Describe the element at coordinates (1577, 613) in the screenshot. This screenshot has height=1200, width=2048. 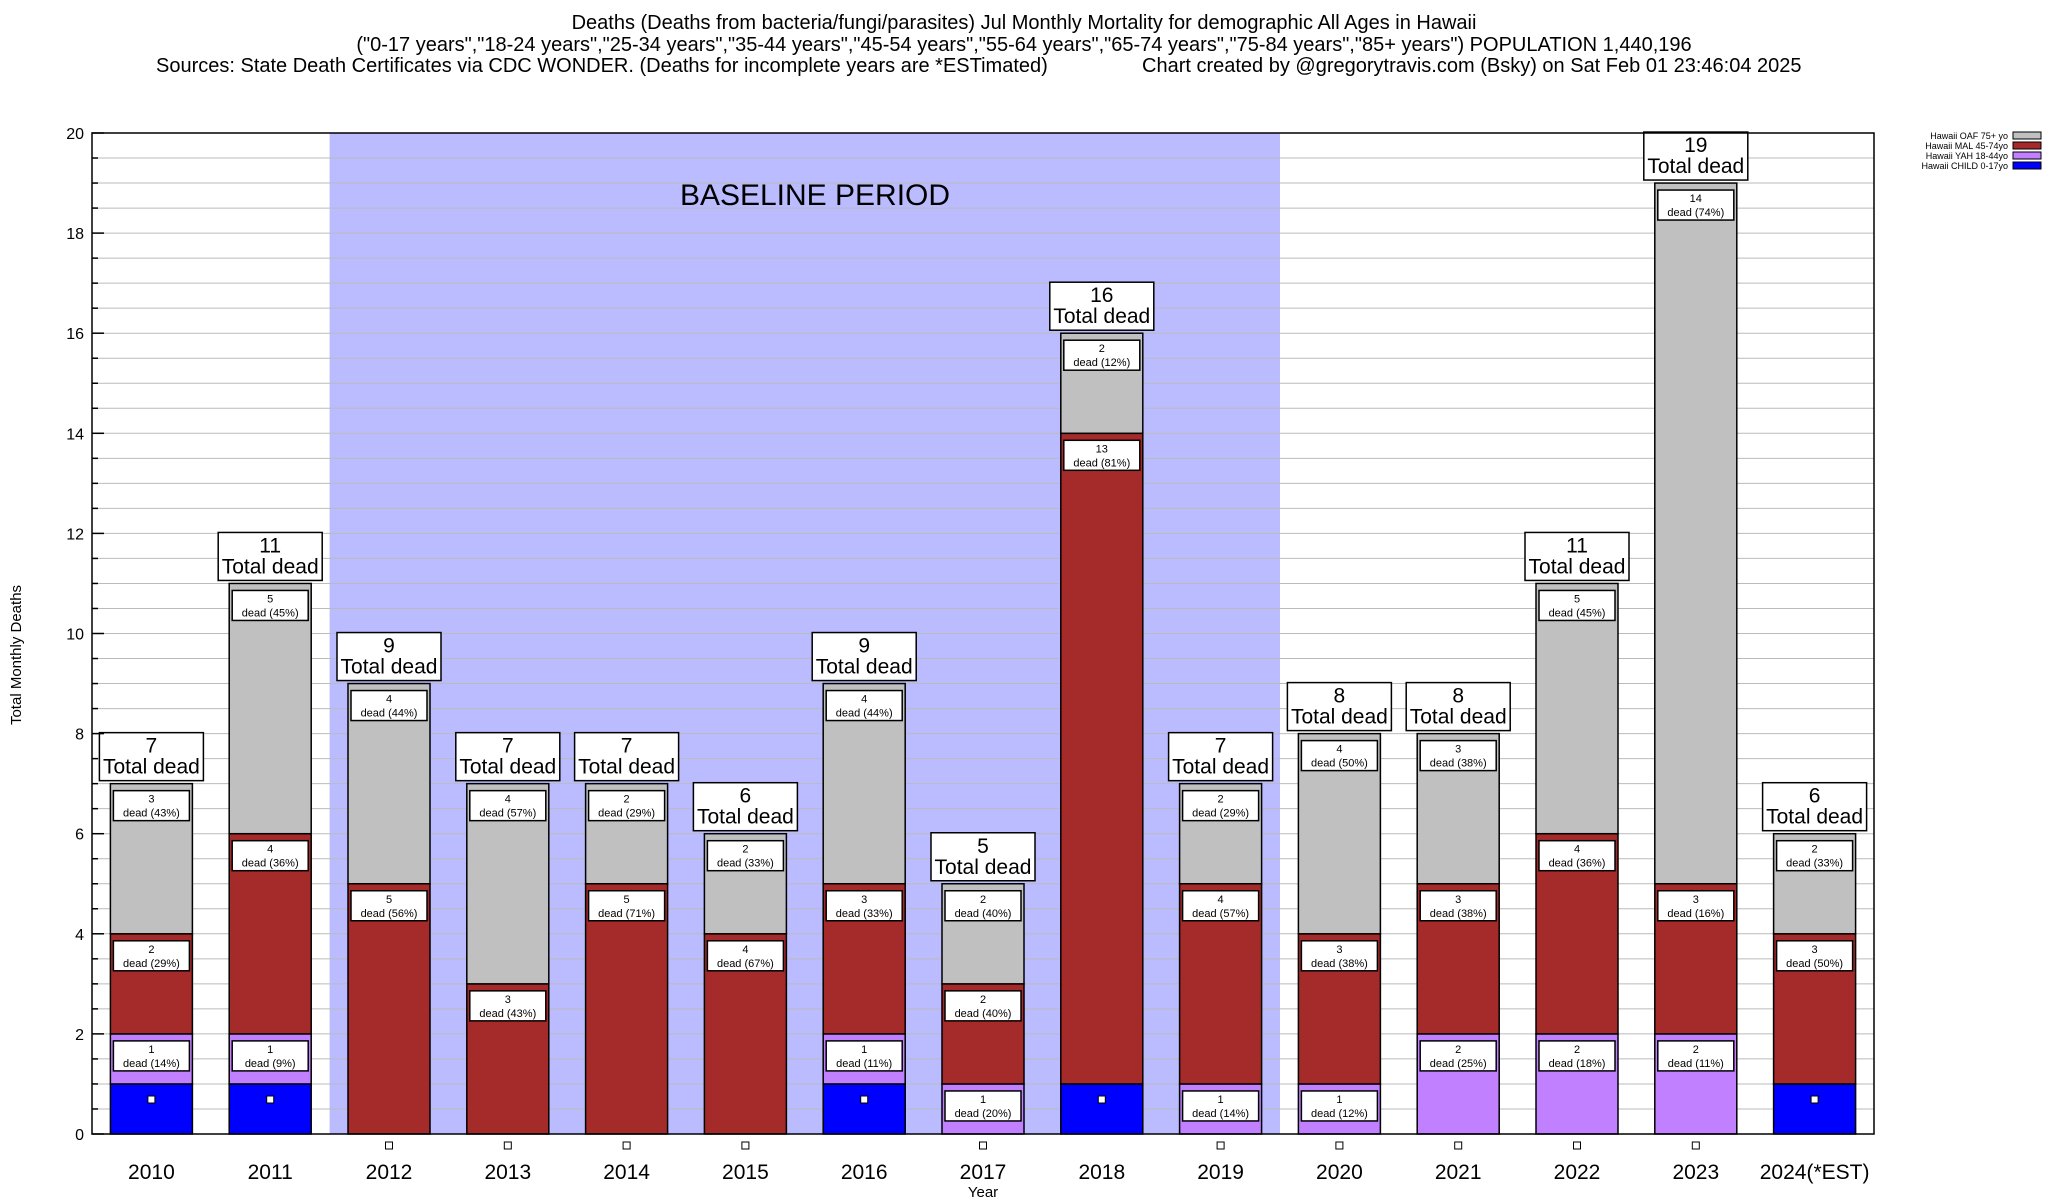
I see `segment-percent-label: dead (45%)` at that location.